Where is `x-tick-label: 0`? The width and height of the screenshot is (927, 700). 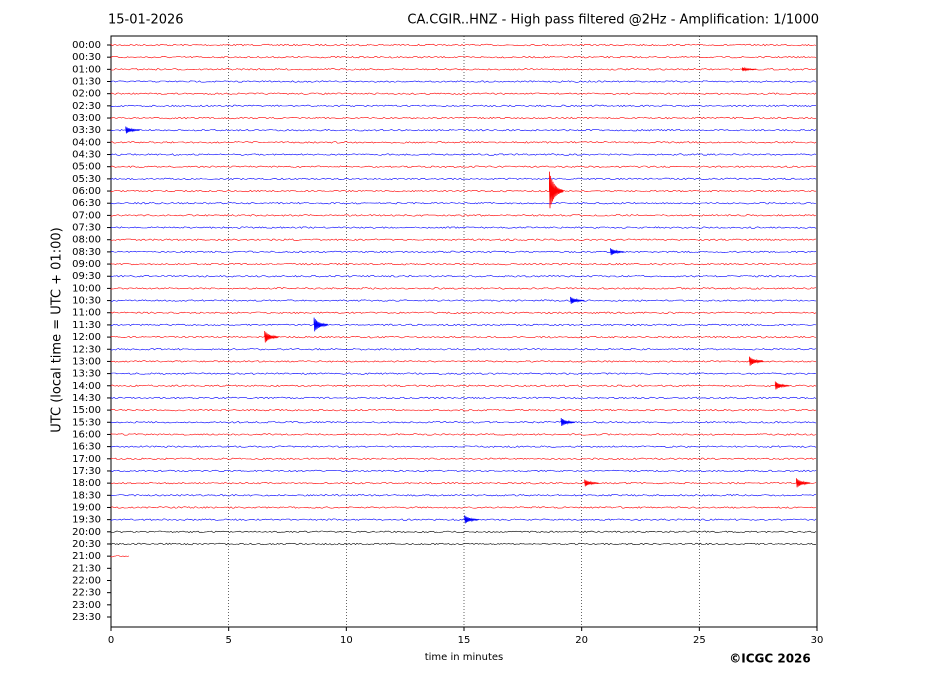 x-tick-label: 0 is located at coordinates (111, 640).